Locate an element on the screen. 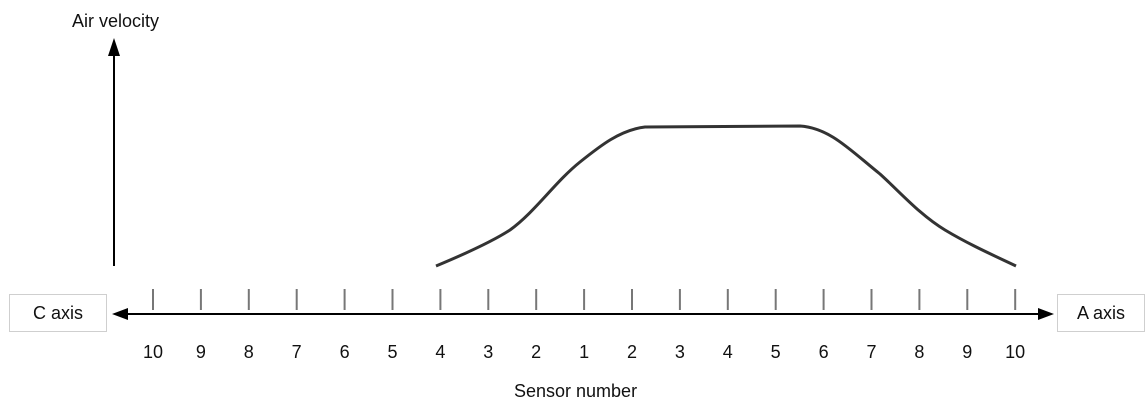 The image size is (1147, 401). c-axis-label-box: C axis is located at coordinates (58, 313).